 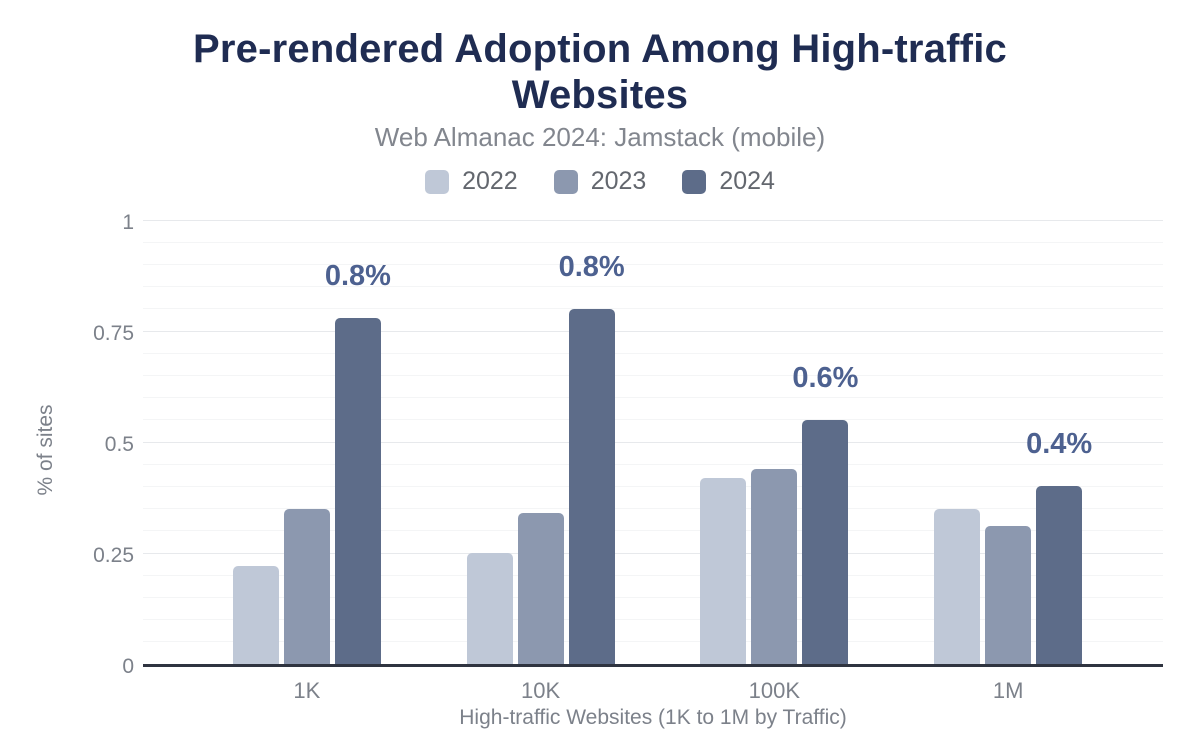 I want to click on x-tick-label-1K: 1K, so click(x=307, y=690).